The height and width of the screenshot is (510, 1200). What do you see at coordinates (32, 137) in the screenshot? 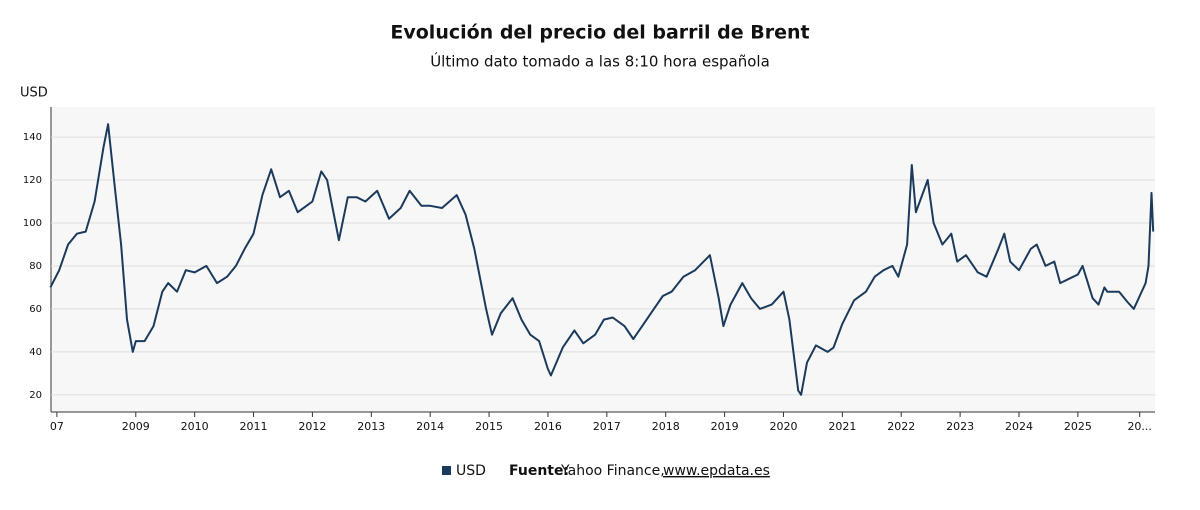
I see `y-tick-label: 140` at bounding box center [32, 137].